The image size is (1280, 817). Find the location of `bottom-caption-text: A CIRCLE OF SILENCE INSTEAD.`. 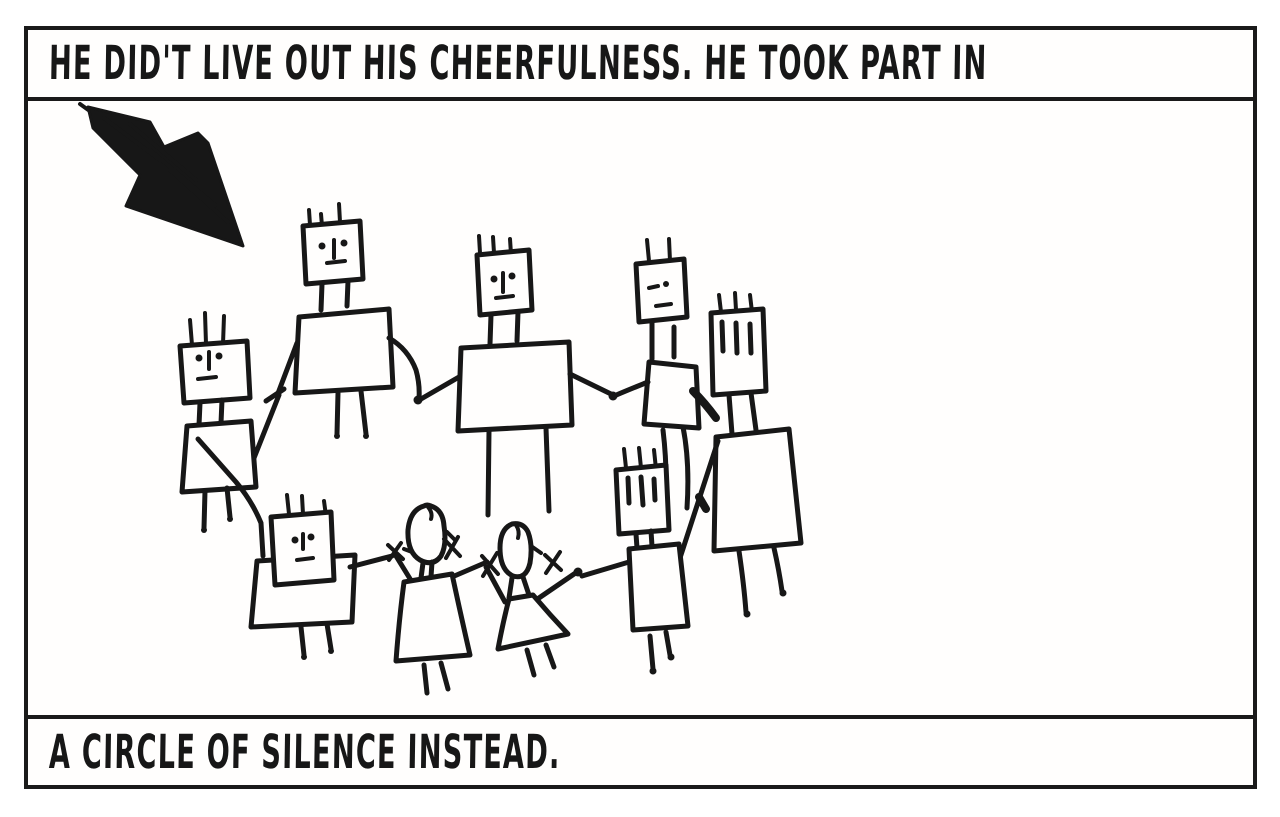

bottom-caption-text: A CIRCLE OF SILENCE INSTEAD. is located at coordinates (304, 752).